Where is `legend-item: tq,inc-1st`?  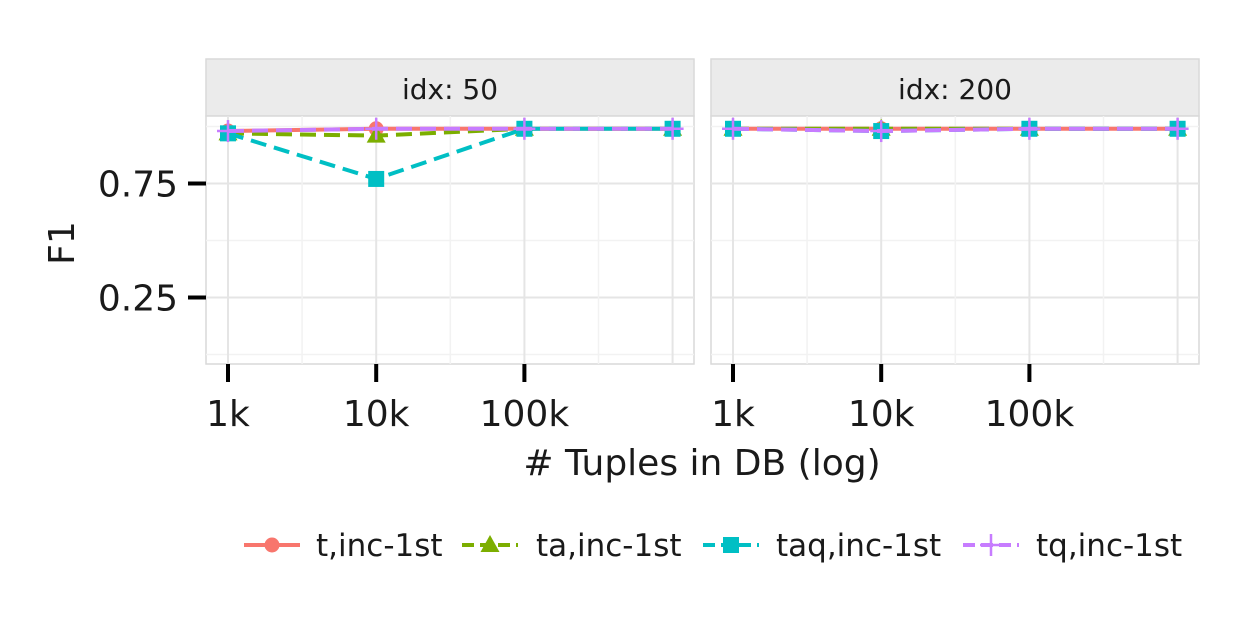
legend-item: tq,inc-1st is located at coordinates (1072, 546).